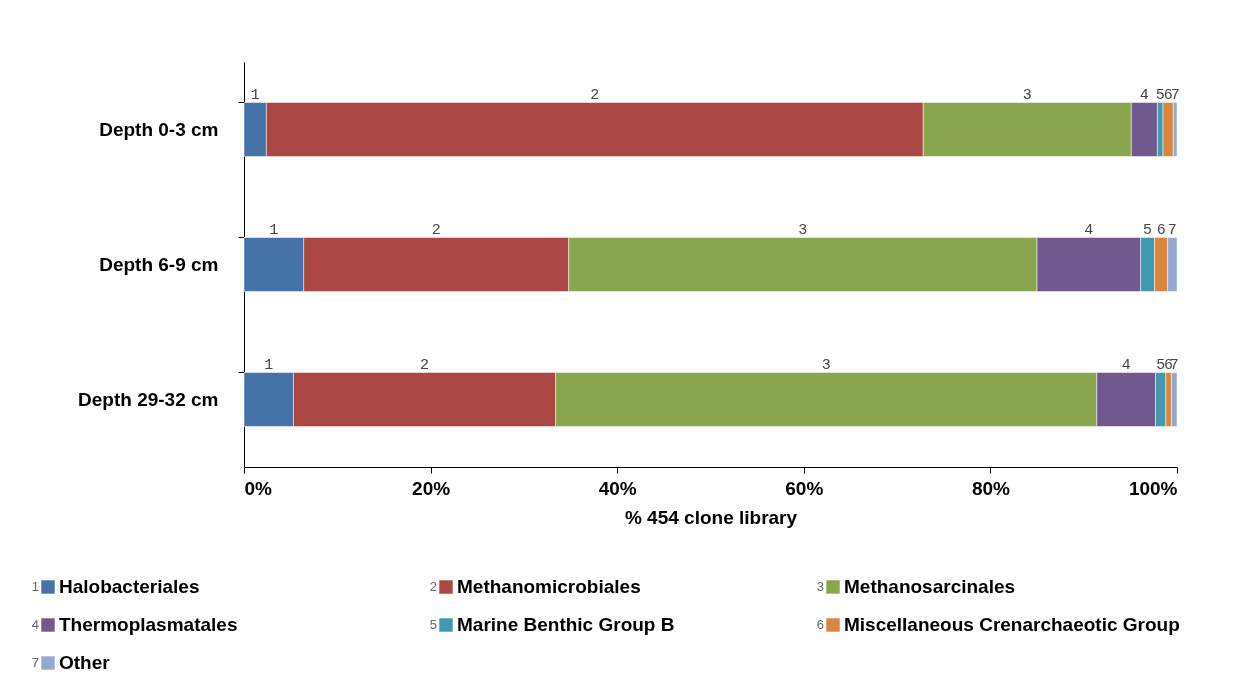 Image resolution: width=1242 pixels, height=684 pixels. What do you see at coordinates (617, 488) in the screenshot?
I see `x-tick-label: 40%` at bounding box center [617, 488].